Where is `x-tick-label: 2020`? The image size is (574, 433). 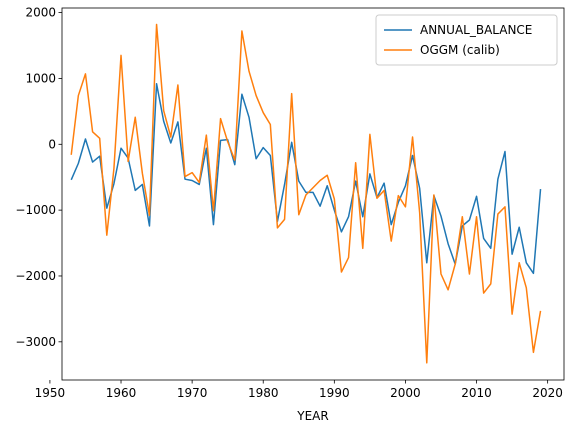 x-tick-label: 2020 is located at coordinates (547, 393).